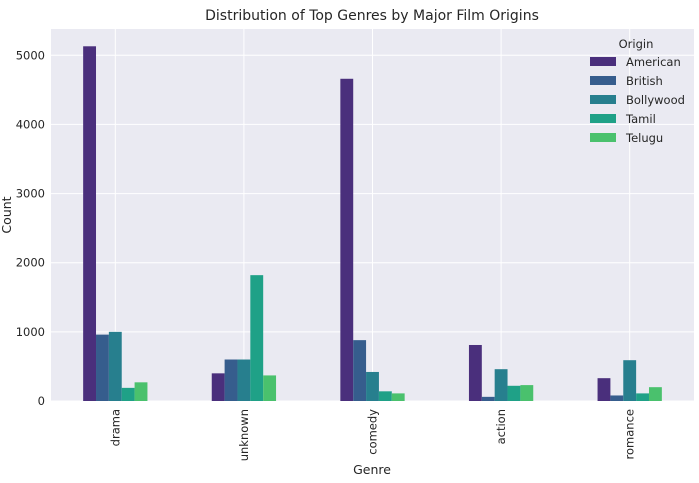  I want to click on bar-unknown-british, so click(231, 380).